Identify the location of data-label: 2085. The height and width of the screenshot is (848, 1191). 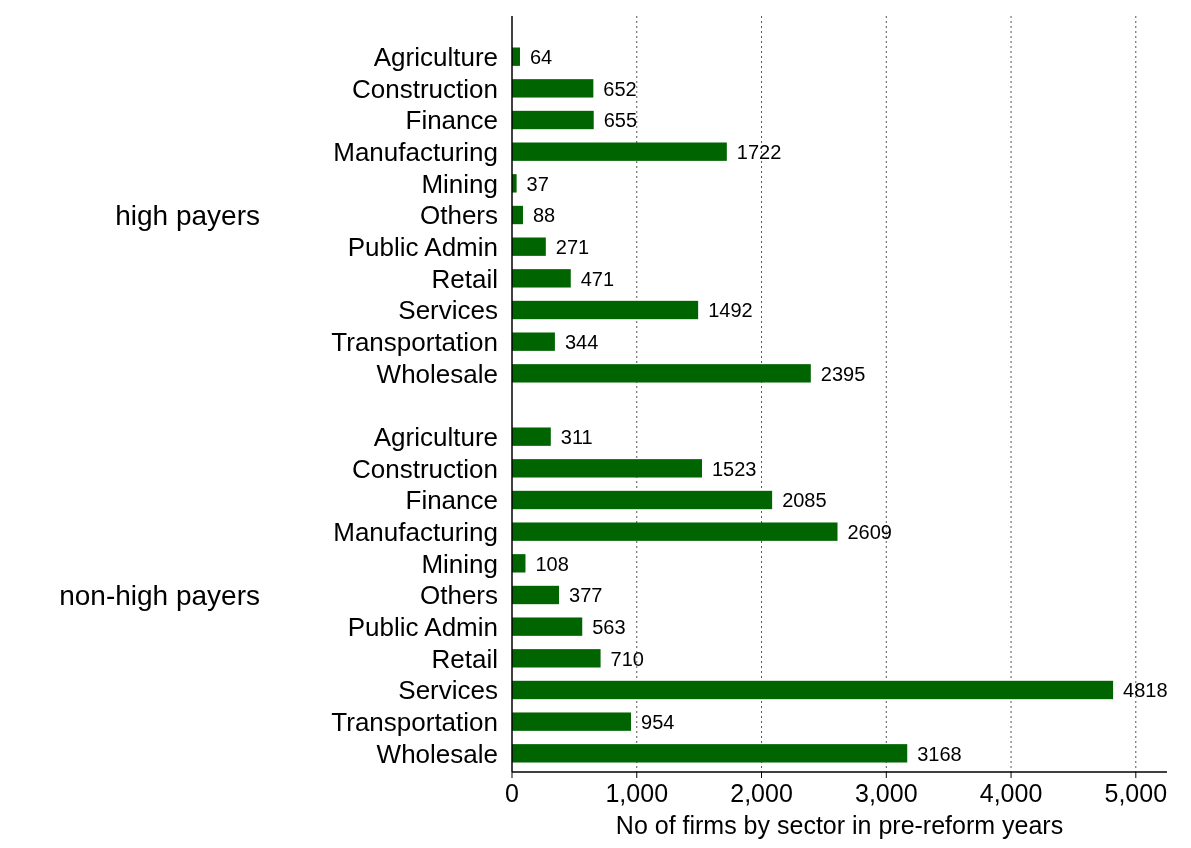
(804, 500).